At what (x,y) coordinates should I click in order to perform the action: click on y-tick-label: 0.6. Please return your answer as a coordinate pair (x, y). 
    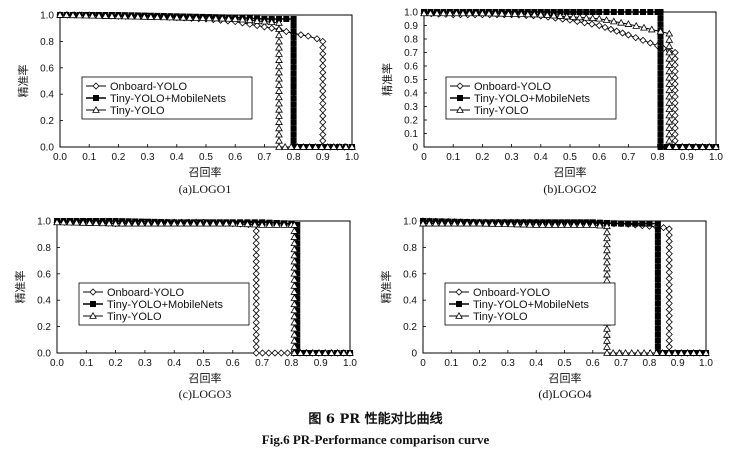
    Looking at the image, I should click on (411, 67).